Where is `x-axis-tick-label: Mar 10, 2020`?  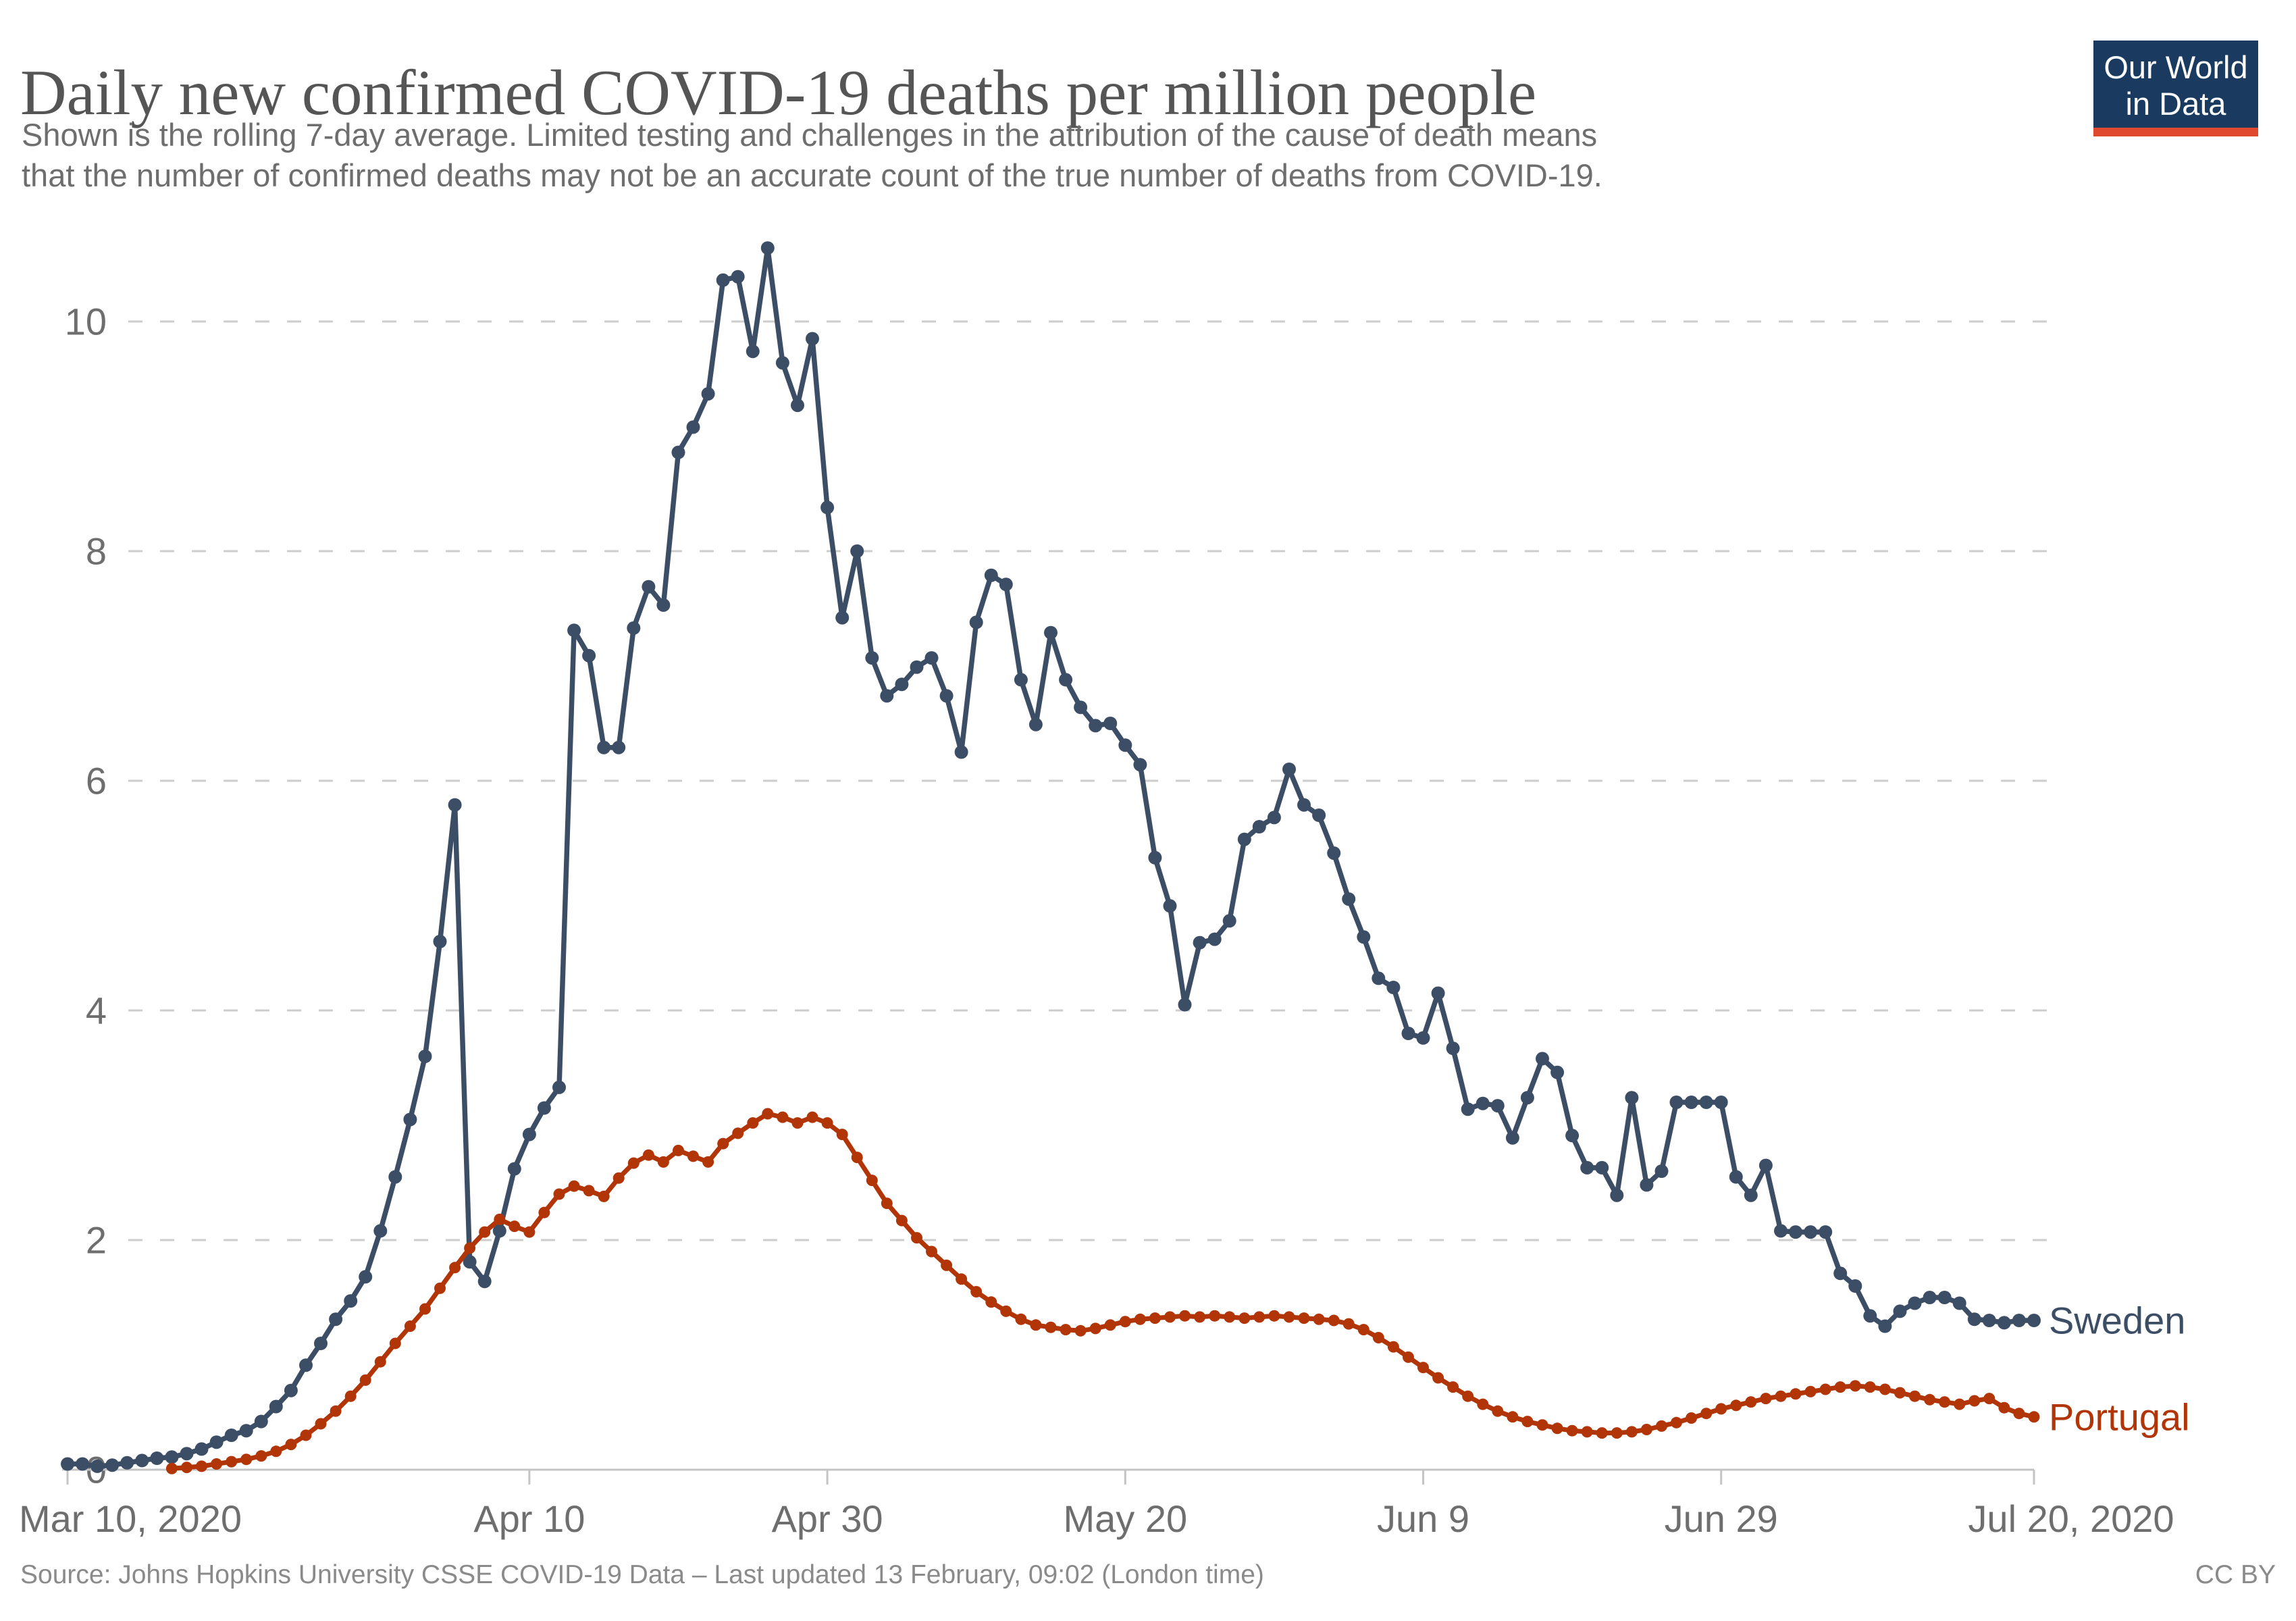 x-axis-tick-label: Mar 10, 2020 is located at coordinates (130, 1518).